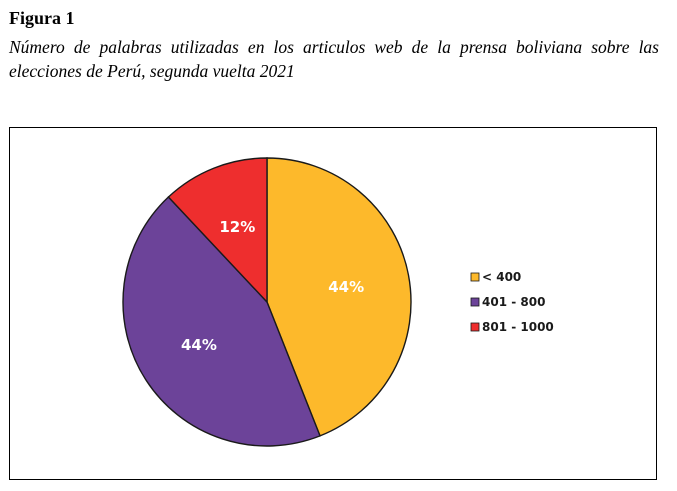  I want to click on figure-label: Figura 1, so click(42, 18).